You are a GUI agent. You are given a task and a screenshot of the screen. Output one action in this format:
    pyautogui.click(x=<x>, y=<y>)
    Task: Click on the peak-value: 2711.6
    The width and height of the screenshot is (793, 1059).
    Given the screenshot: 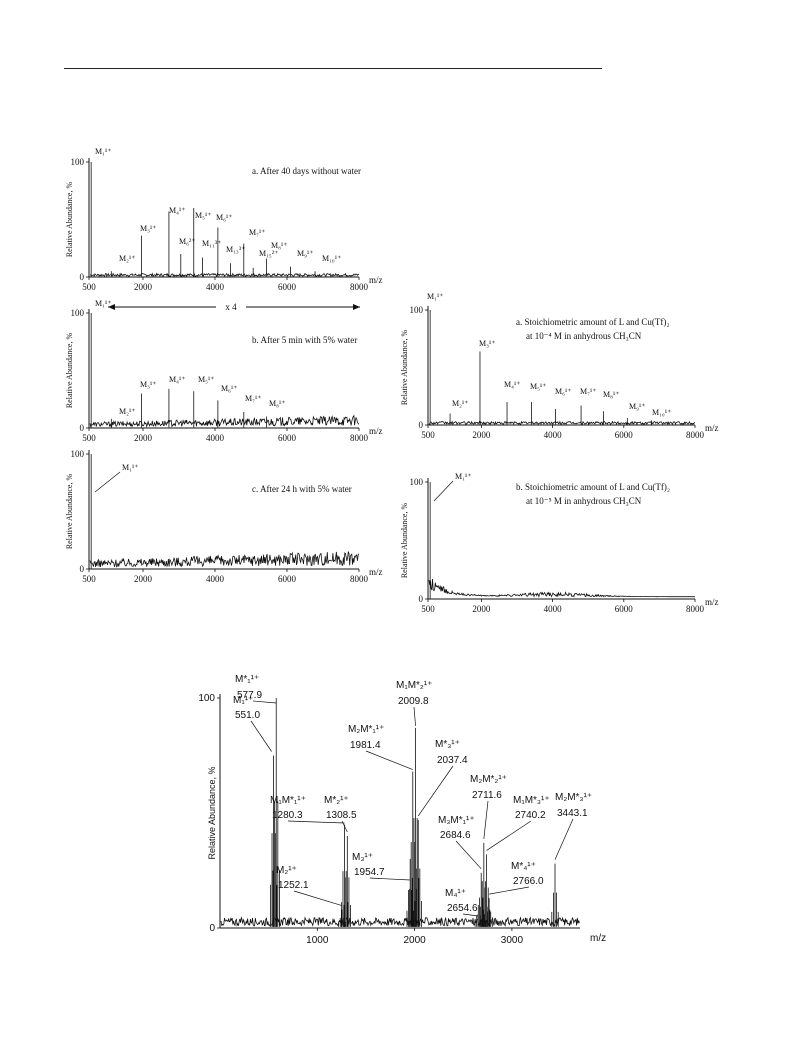 What is the action you would take?
    pyautogui.click(x=487, y=795)
    